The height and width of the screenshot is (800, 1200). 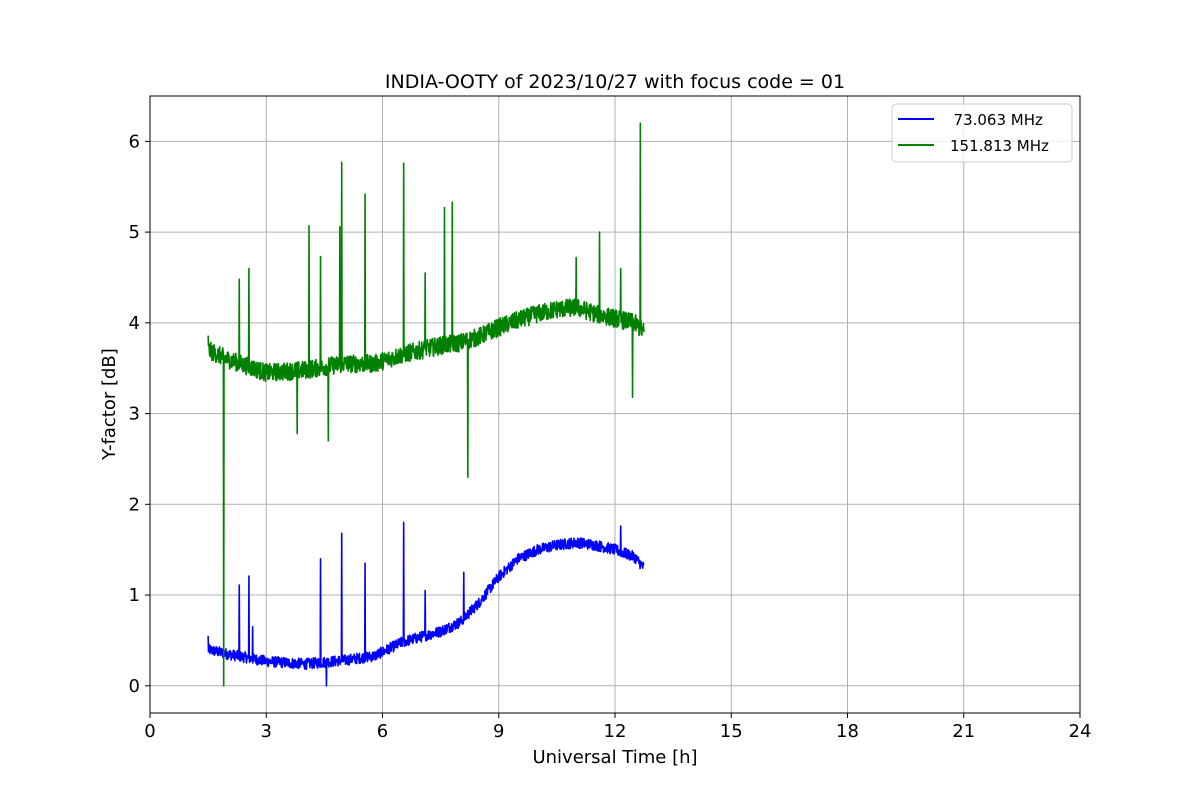 What do you see at coordinates (134, 504) in the screenshot?
I see `y-tick-label: 2` at bounding box center [134, 504].